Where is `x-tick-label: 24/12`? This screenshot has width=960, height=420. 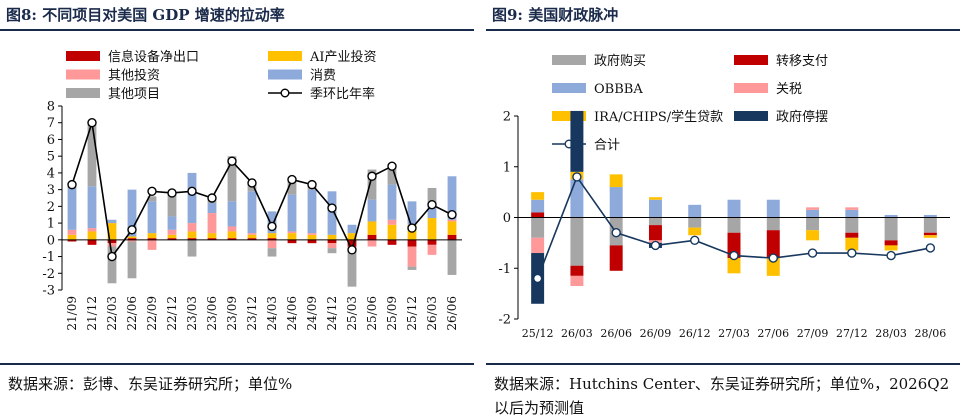
x-tick-label: 24/12 is located at coordinates (332, 313).